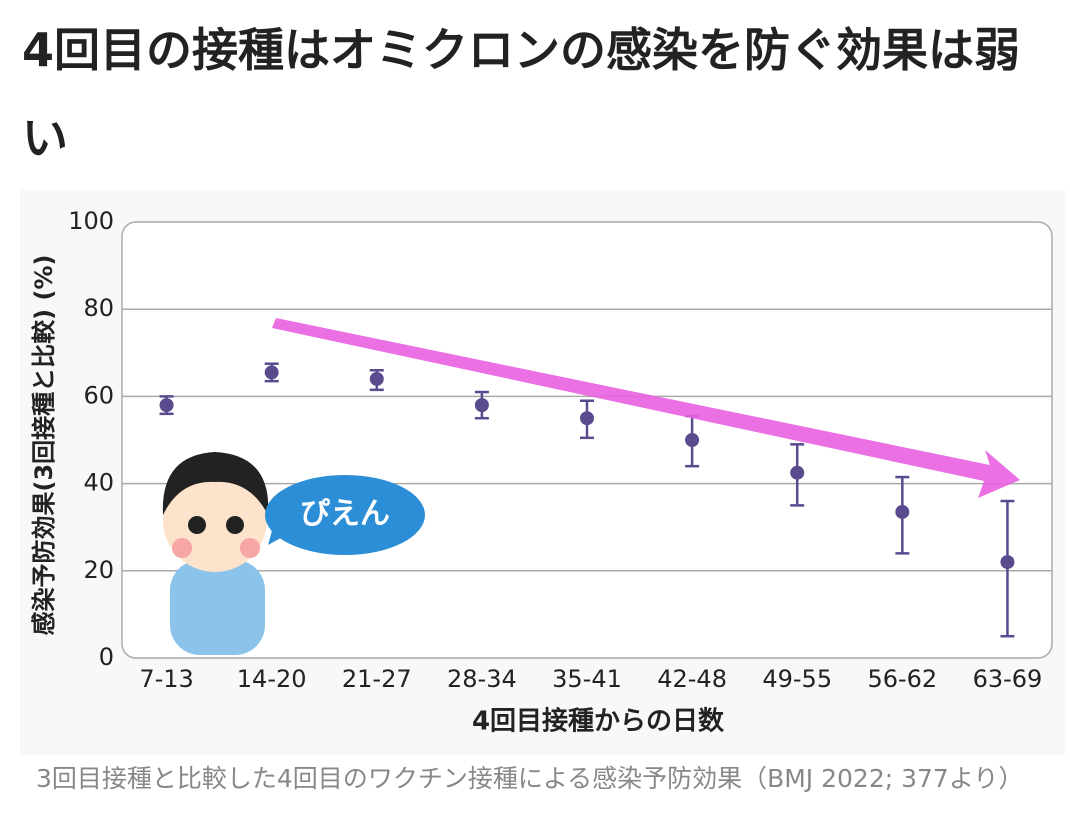 The width and height of the screenshot is (1070, 829). I want to click on y-tick-label: 0, so click(106, 657).